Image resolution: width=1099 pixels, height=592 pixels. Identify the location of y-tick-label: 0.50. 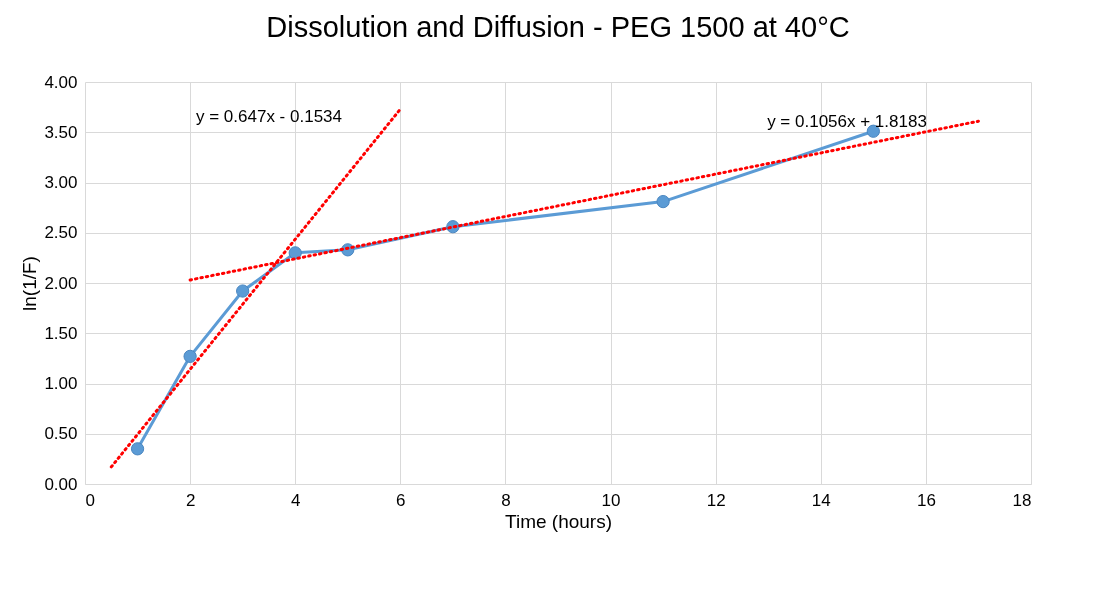
(61, 434).